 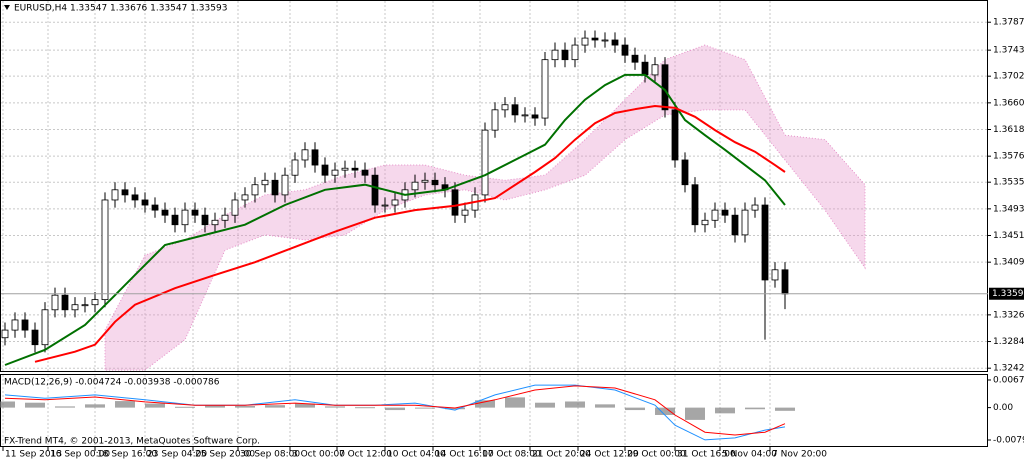 I want to click on y-tick-label: 1.37020, so click(x=1008, y=77).